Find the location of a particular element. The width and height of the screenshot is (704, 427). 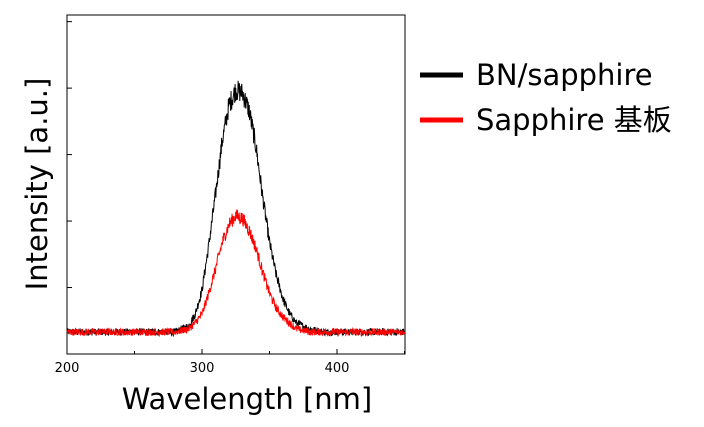

y-axis-ticks is located at coordinates (69, 155).